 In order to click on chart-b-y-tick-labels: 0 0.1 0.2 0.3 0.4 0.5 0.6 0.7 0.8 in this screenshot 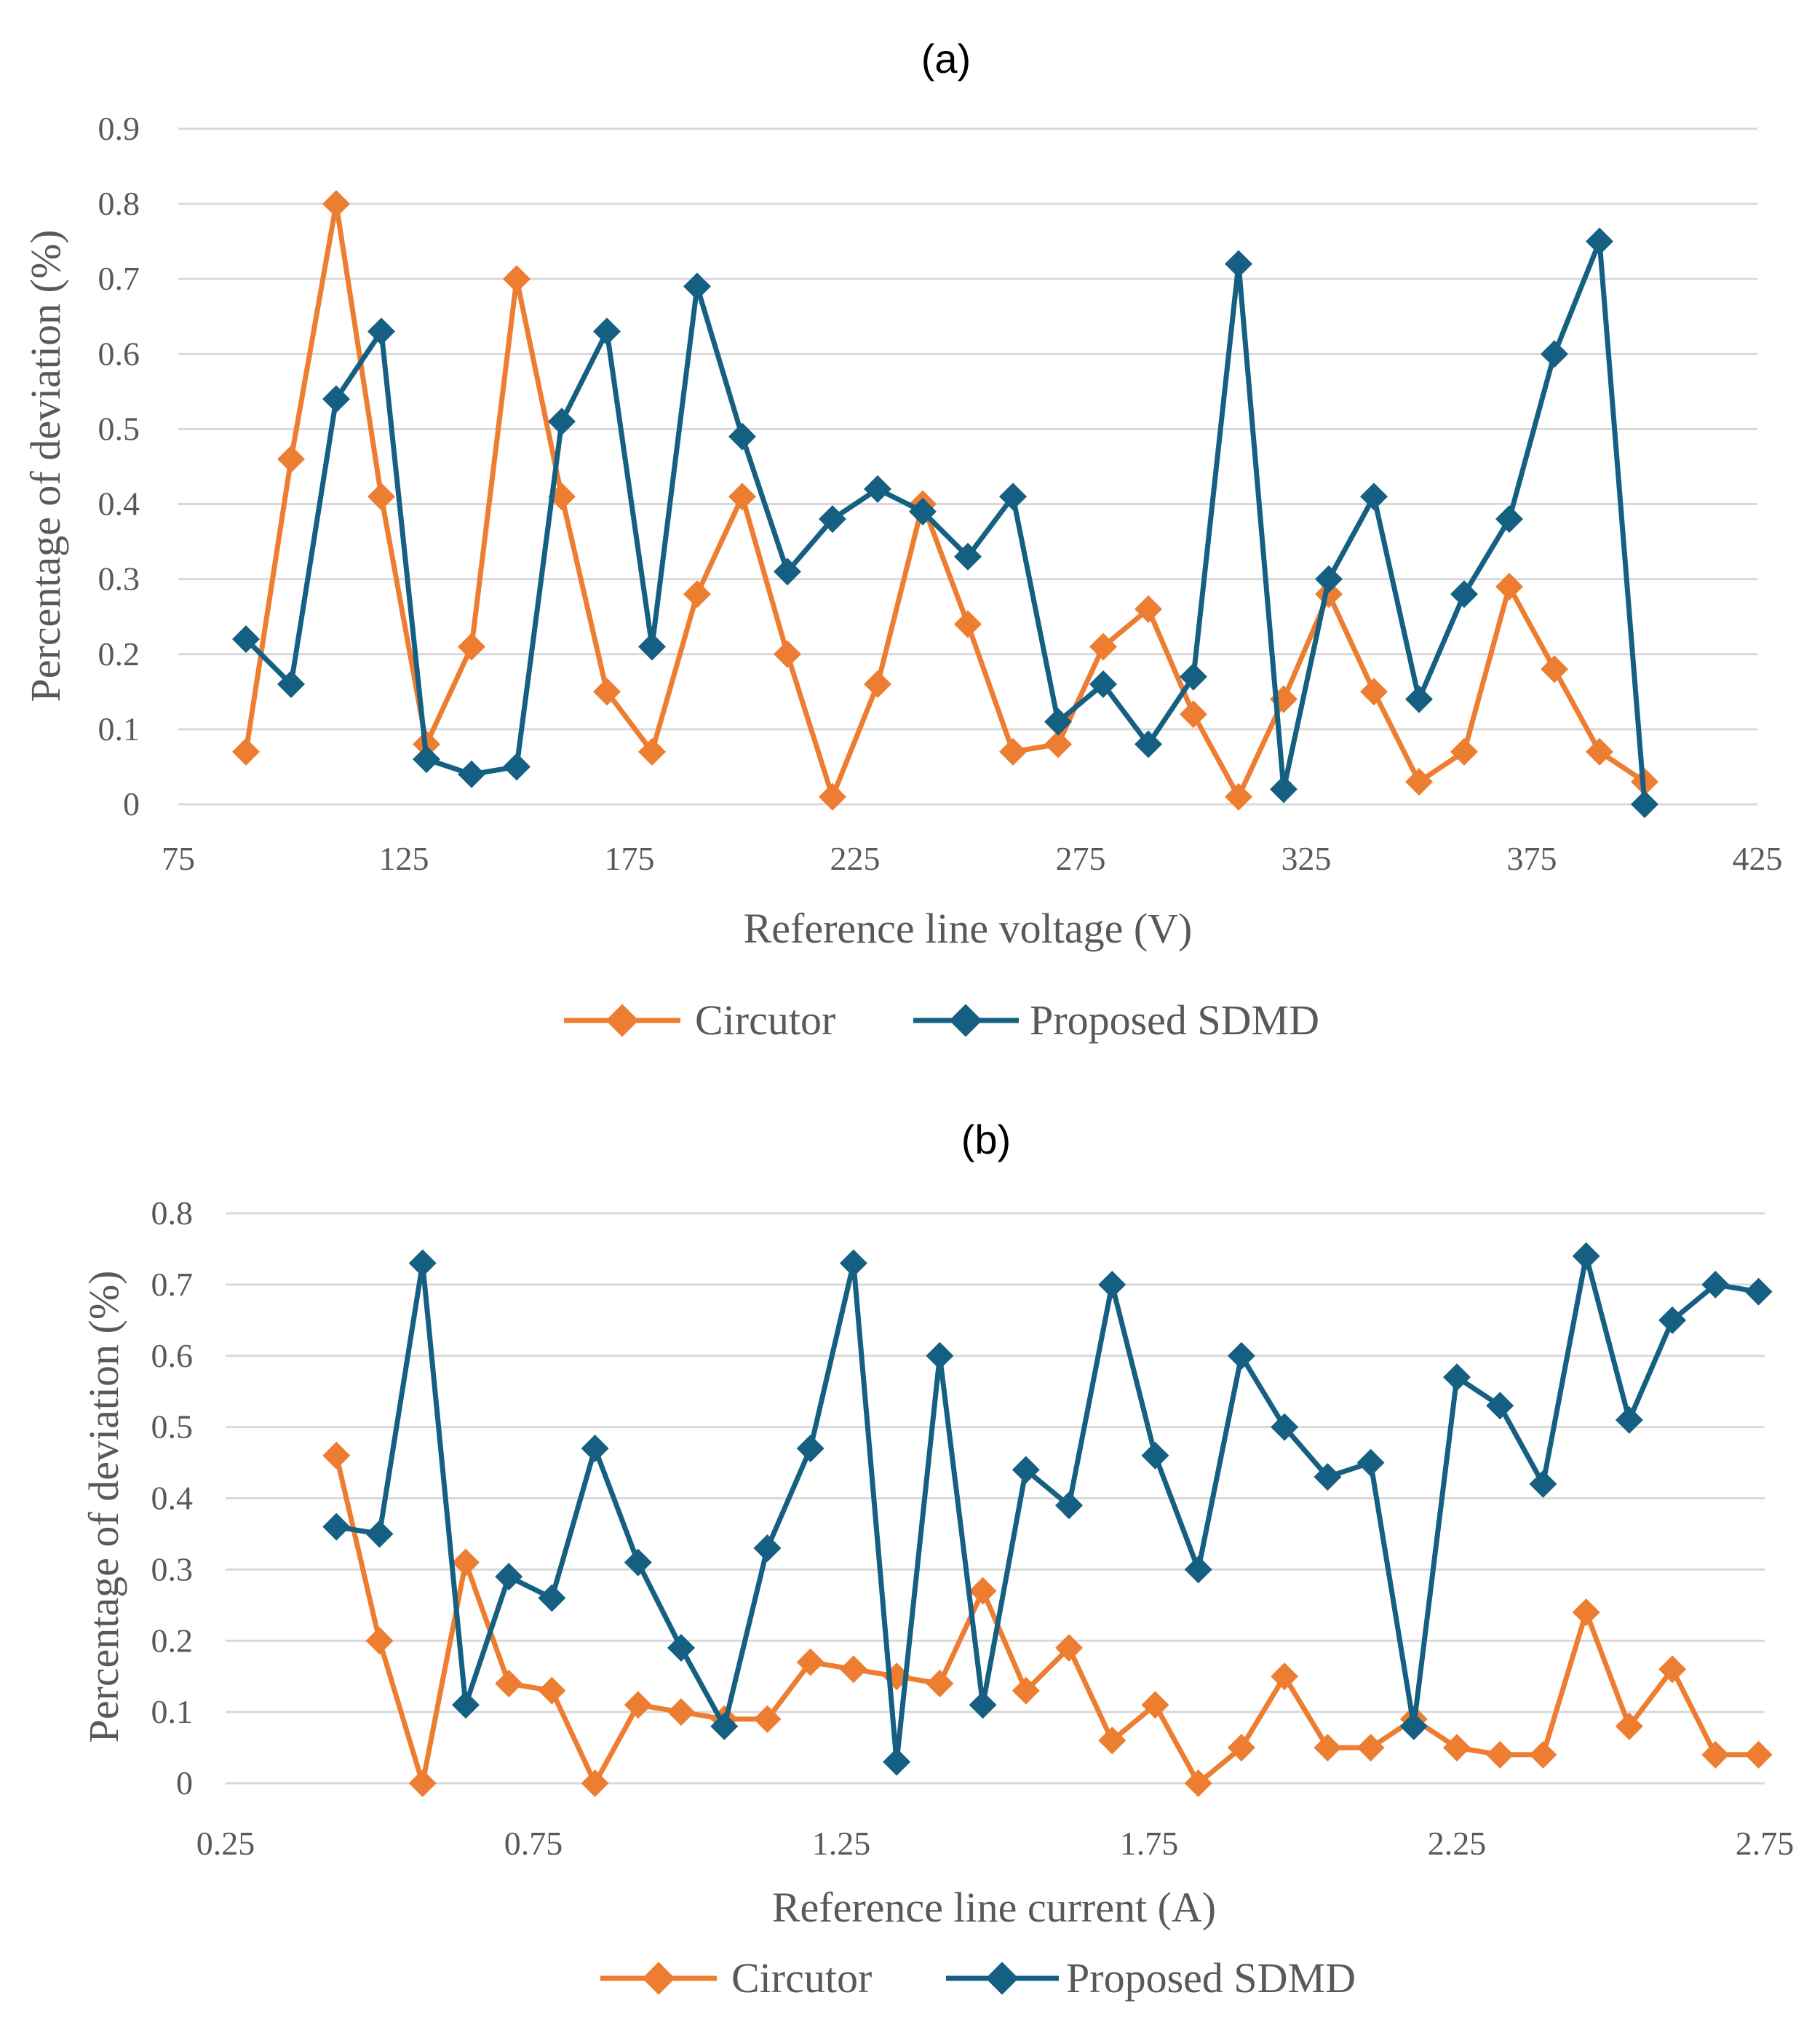, I will do `click(172, 1497)`.